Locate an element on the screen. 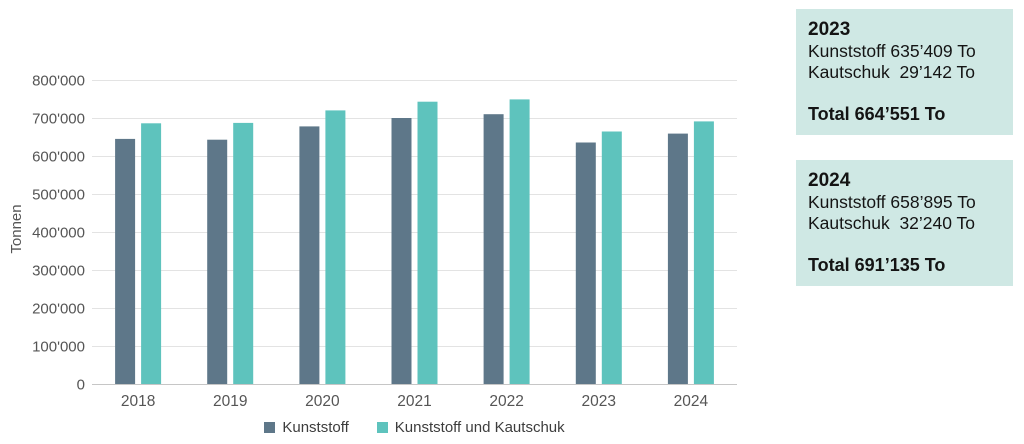 The image size is (1024, 444). info-box-total: Total 691’135 To is located at coordinates (877, 265).